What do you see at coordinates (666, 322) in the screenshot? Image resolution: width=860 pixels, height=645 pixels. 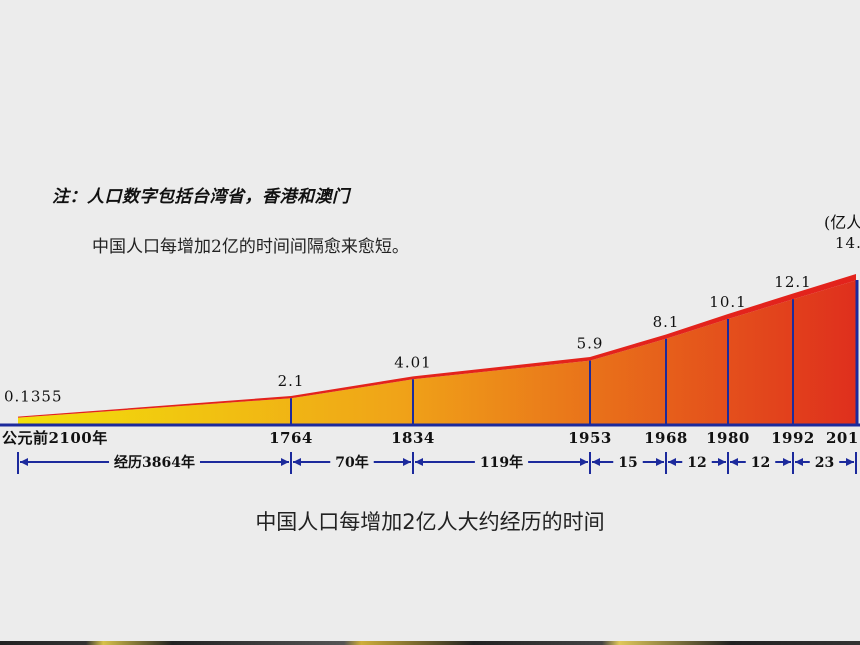 I see `value-label: 8.1` at bounding box center [666, 322].